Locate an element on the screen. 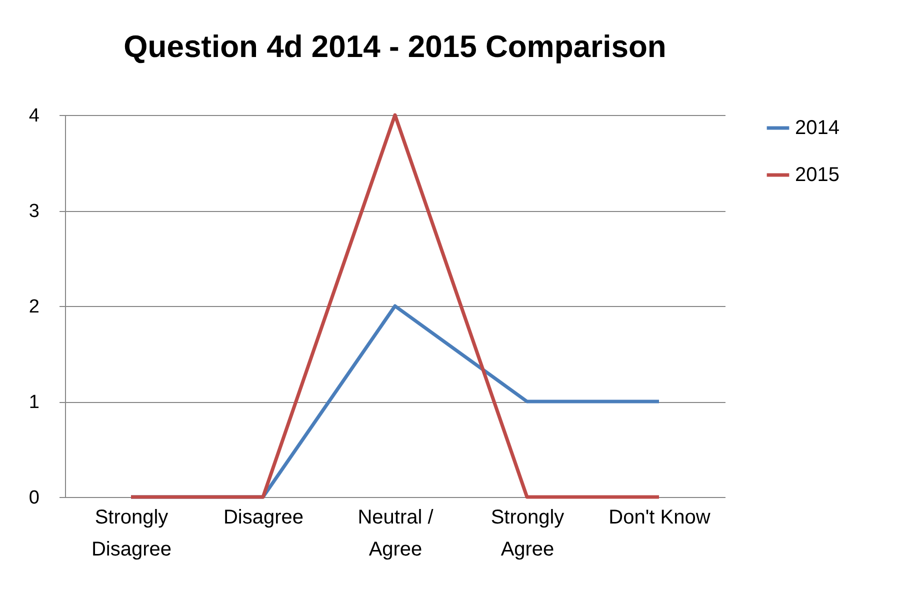  y-tick-label: 3 is located at coordinates (34, 211).